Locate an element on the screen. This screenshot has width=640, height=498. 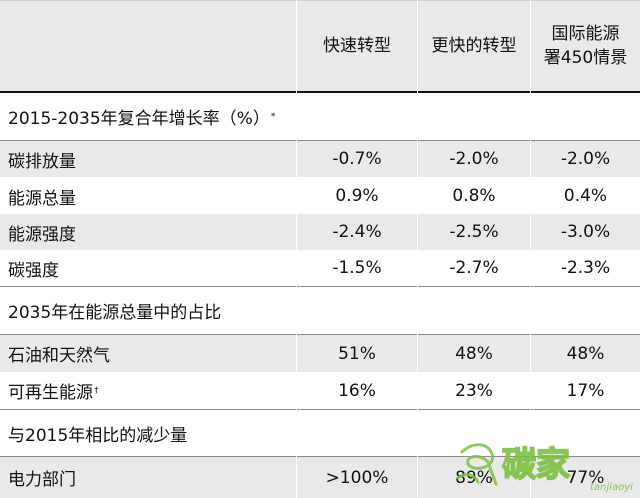
header-iea-450-scenario: 国际能源 署450情景 is located at coordinates (585, 46).